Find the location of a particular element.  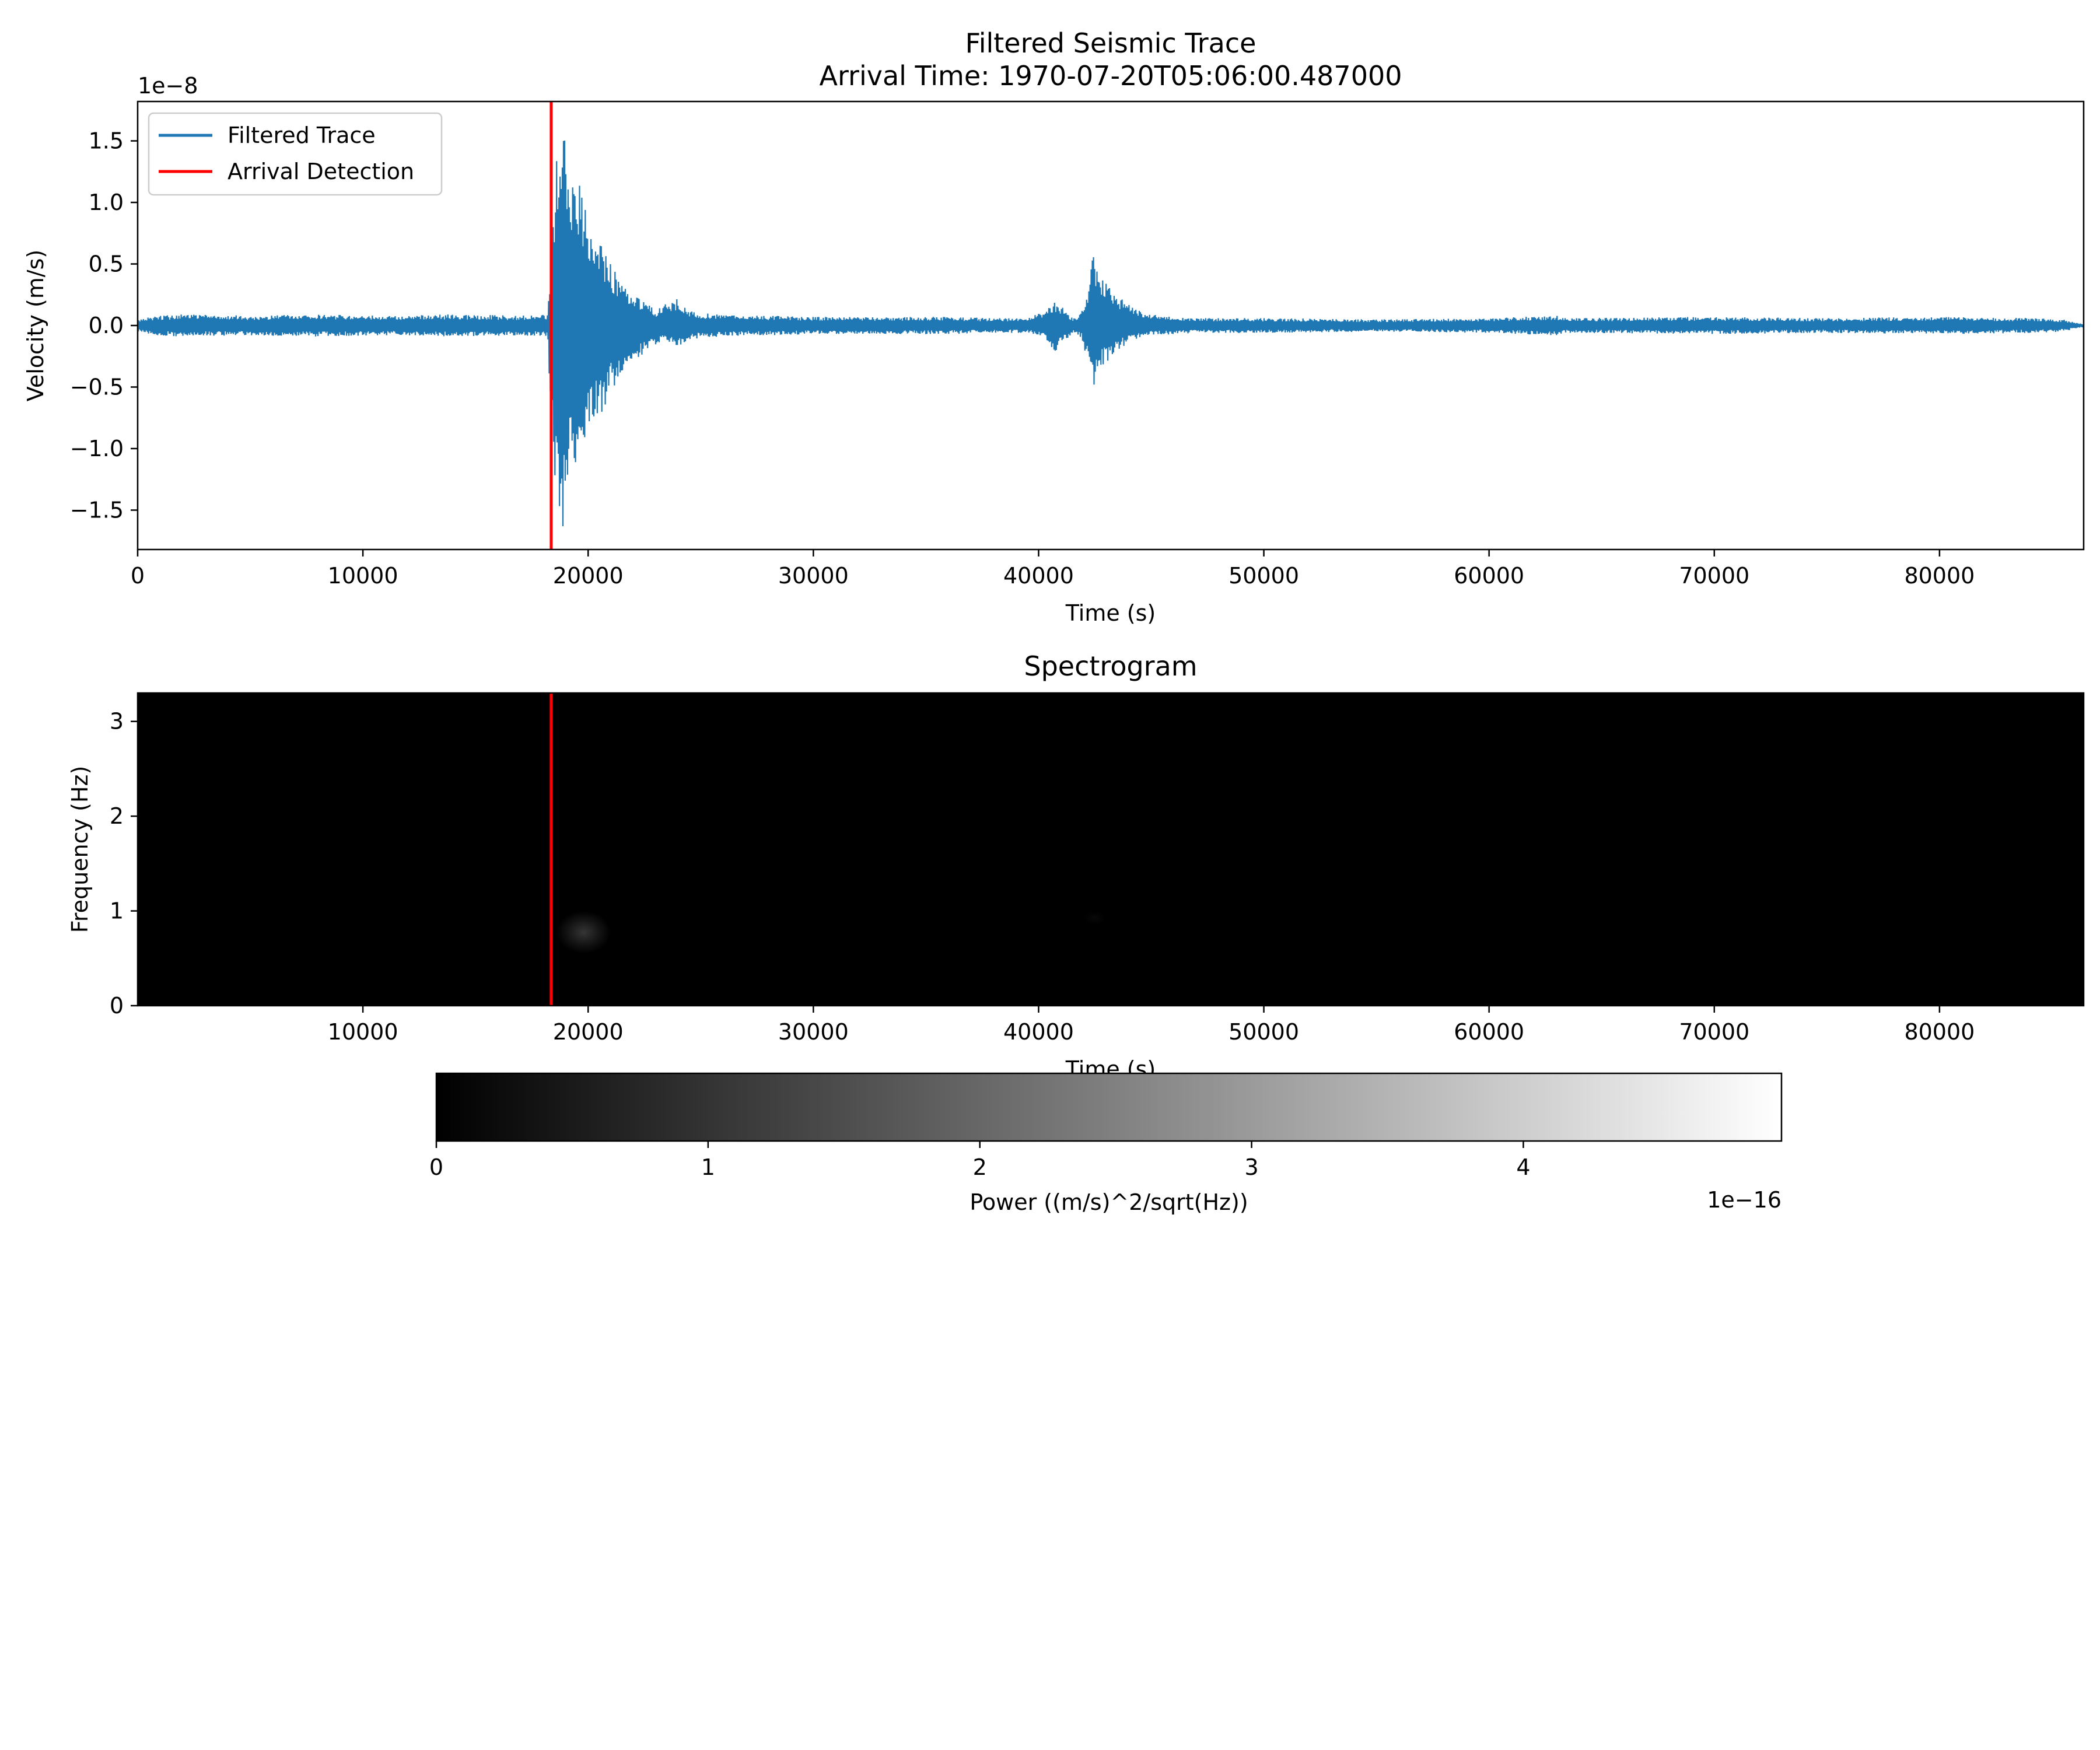

spectrogram-title: Spectrogram is located at coordinates (1110, 666).